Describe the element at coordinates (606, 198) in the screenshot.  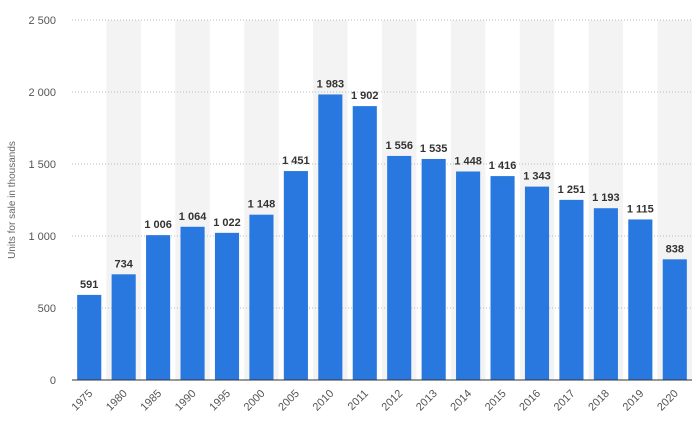
I see `data-label: 1 193` at that location.